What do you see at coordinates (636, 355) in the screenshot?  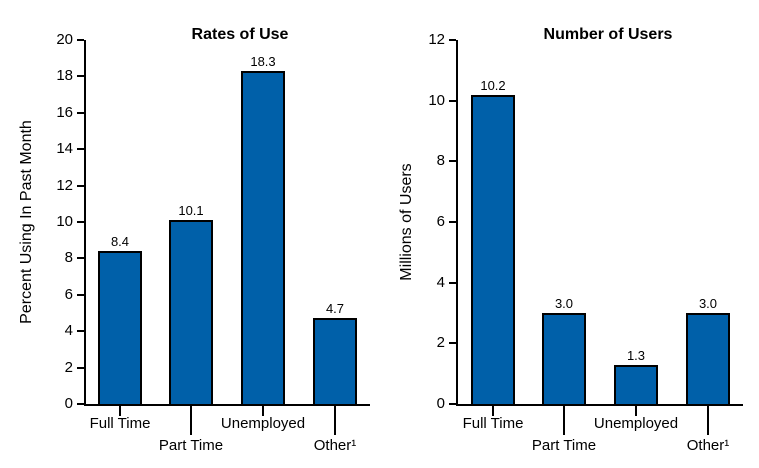 I see `bar-value-label: 1.3` at bounding box center [636, 355].